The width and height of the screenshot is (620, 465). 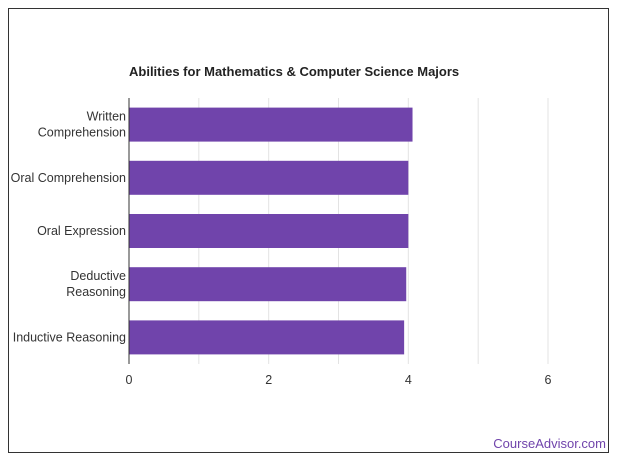 What do you see at coordinates (68, 178) in the screenshot?
I see `category-label: Oral Comprehension` at bounding box center [68, 178].